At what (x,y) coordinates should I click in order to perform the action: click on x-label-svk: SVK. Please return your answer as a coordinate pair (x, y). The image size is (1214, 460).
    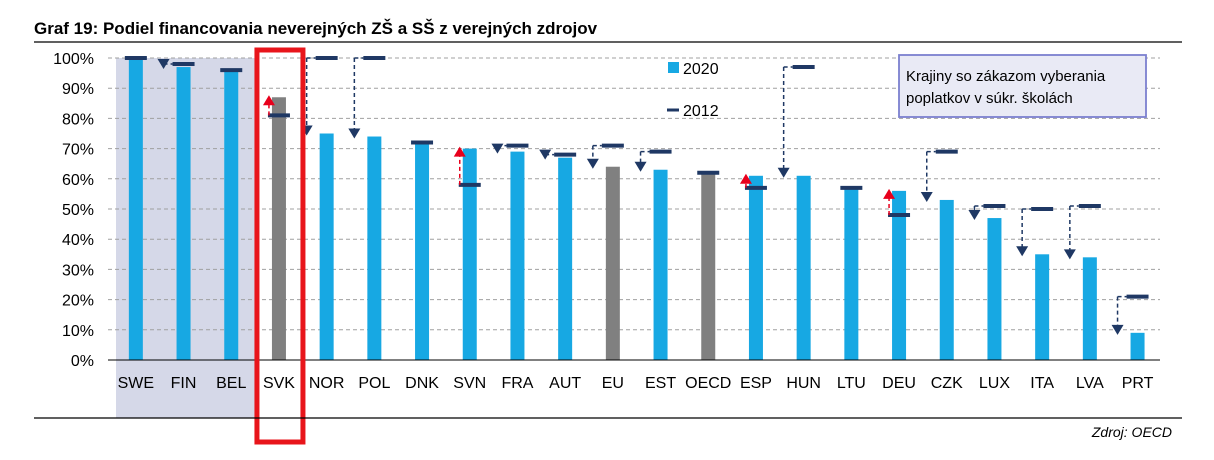
    Looking at the image, I should click on (279, 383).